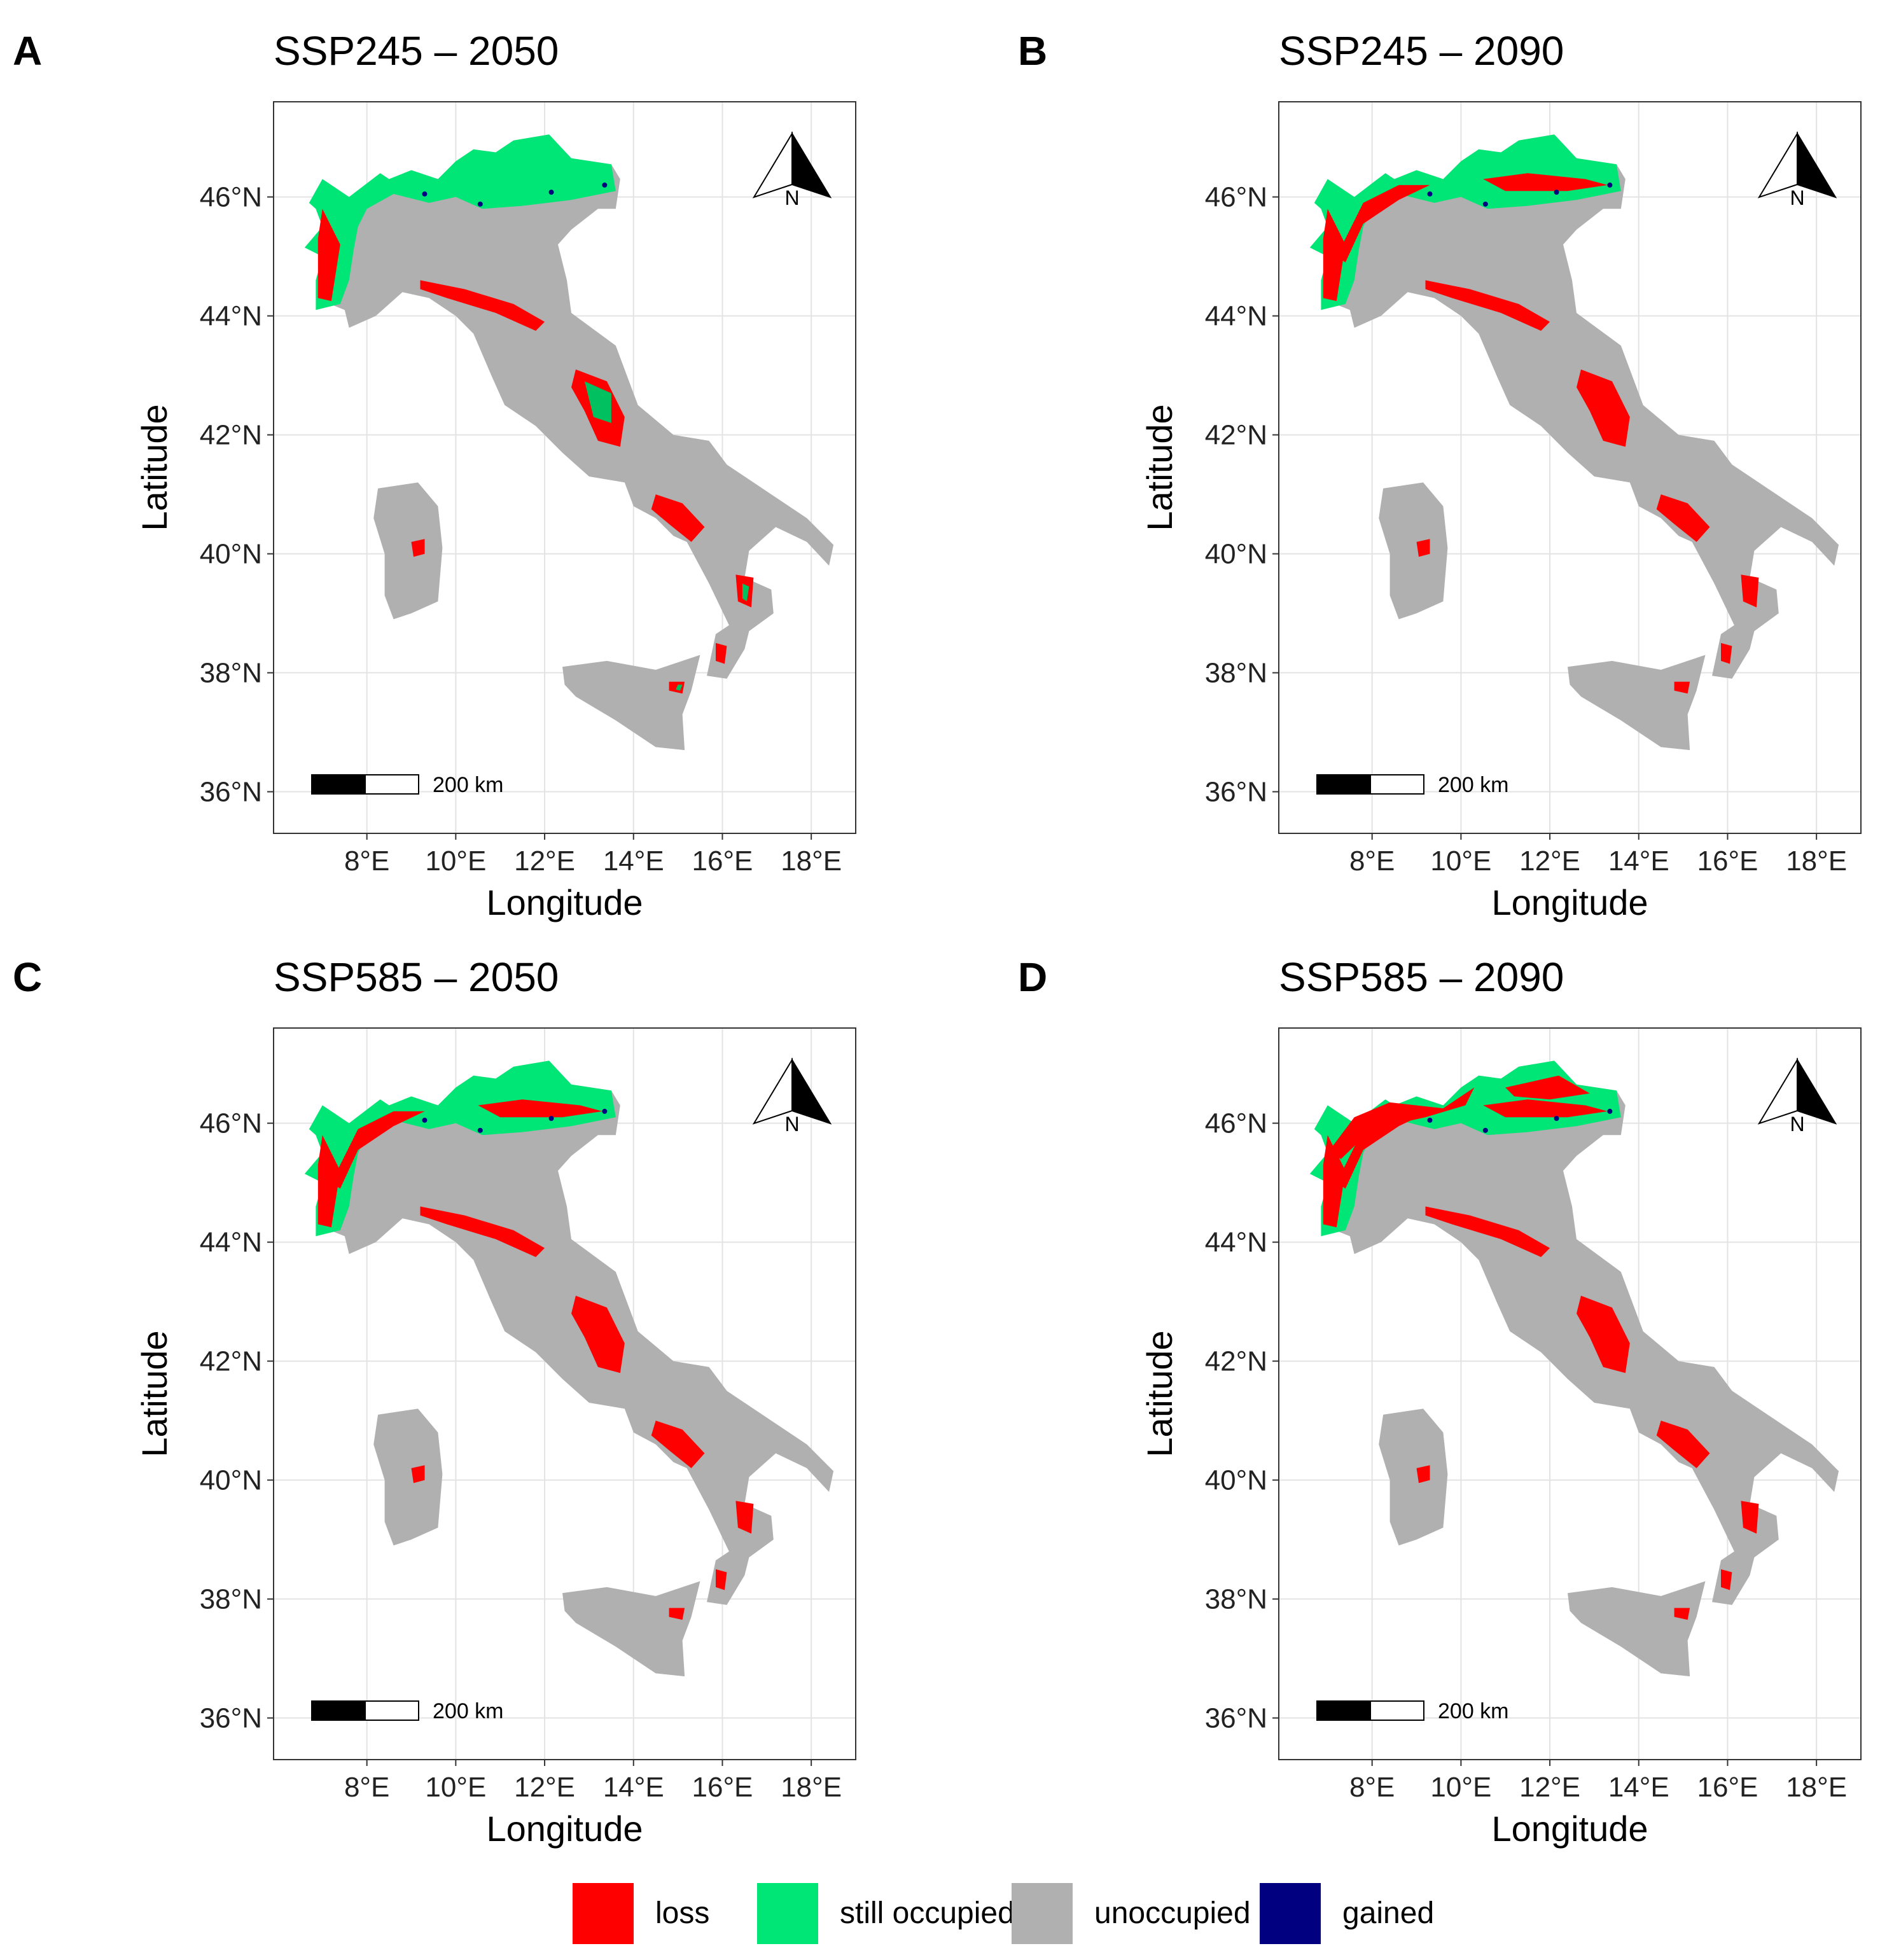 This screenshot has height=1960, width=1880. I want to click on map-legend: loss still occupied unoccupied gained, so click(1018, 1915).